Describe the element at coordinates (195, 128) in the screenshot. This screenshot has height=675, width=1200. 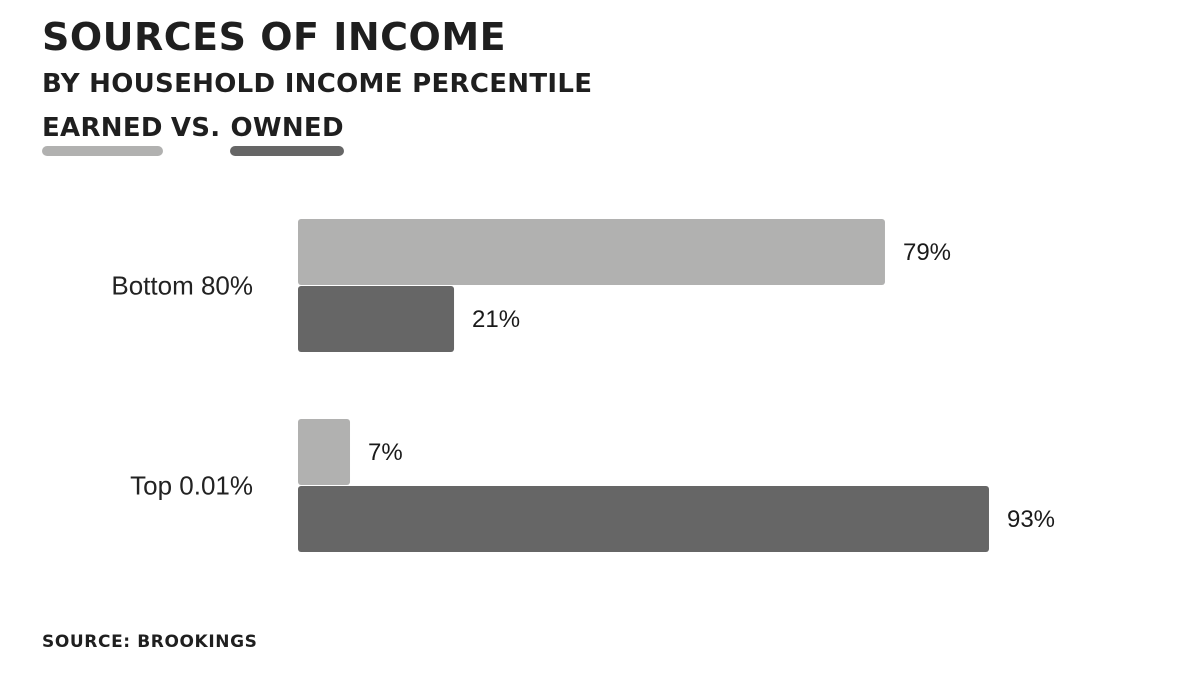
I see `legend-separator: VS.` at that location.